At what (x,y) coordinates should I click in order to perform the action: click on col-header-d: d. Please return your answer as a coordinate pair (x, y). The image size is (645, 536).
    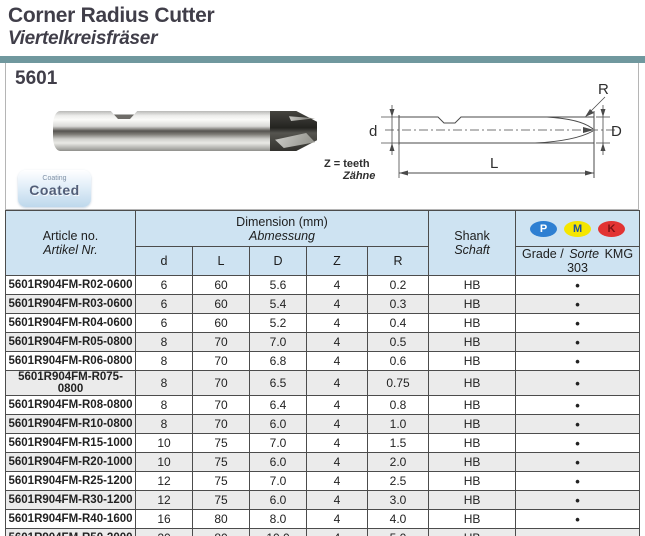
    Looking at the image, I should click on (164, 261).